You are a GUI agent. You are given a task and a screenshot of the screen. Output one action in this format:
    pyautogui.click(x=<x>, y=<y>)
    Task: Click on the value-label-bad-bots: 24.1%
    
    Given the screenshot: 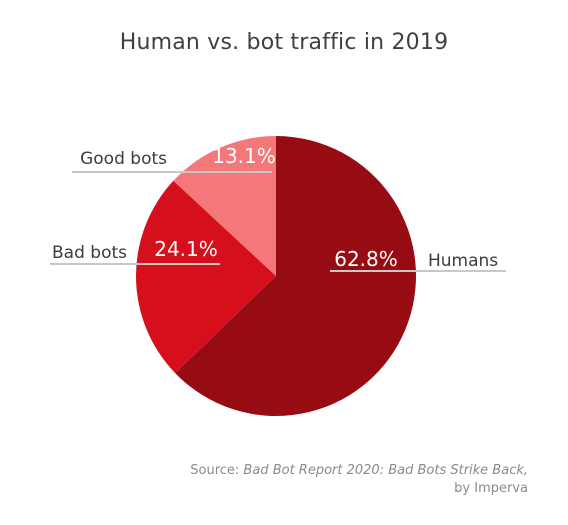 What is the action you would take?
    pyautogui.click(x=186, y=249)
    